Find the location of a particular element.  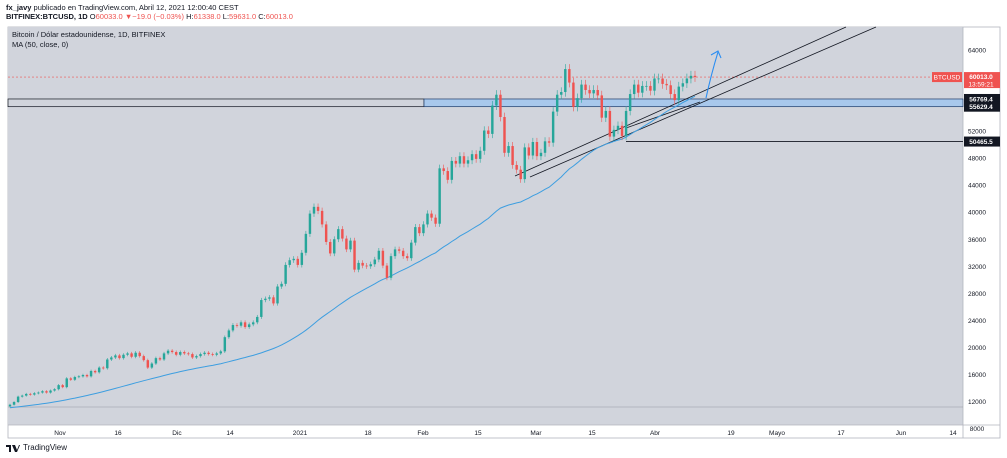

low-value: 59631.0 is located at coordinates (243, 16).